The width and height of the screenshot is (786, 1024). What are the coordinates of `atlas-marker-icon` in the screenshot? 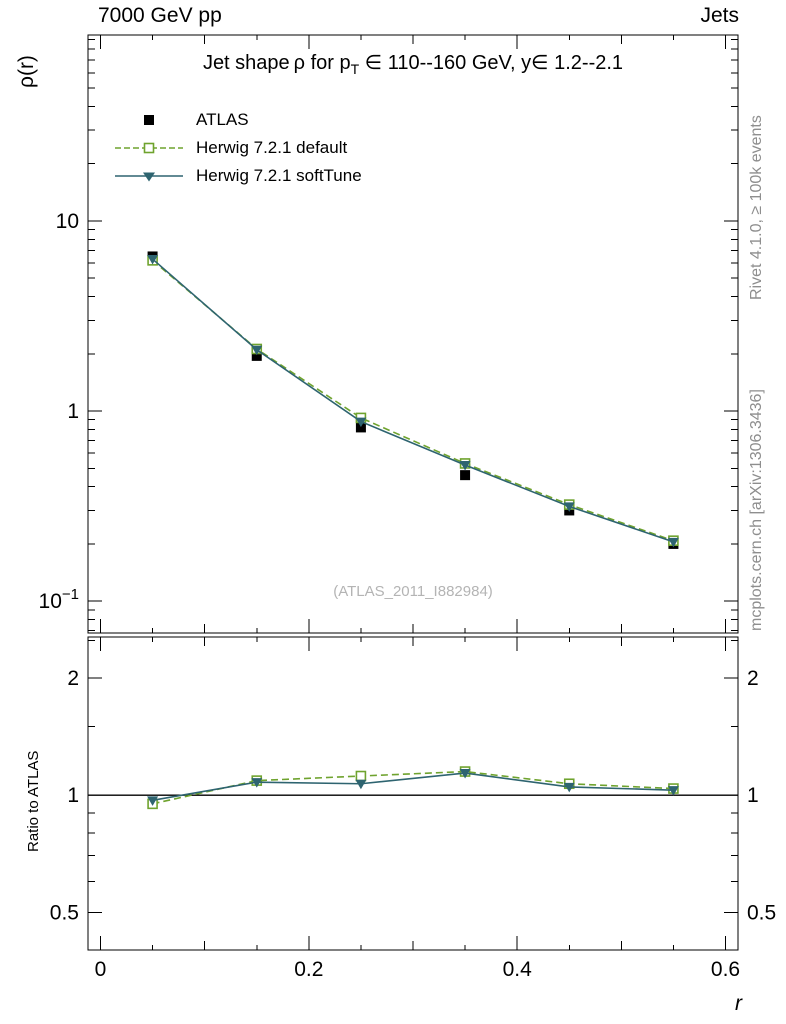 It's located at (149, 120).